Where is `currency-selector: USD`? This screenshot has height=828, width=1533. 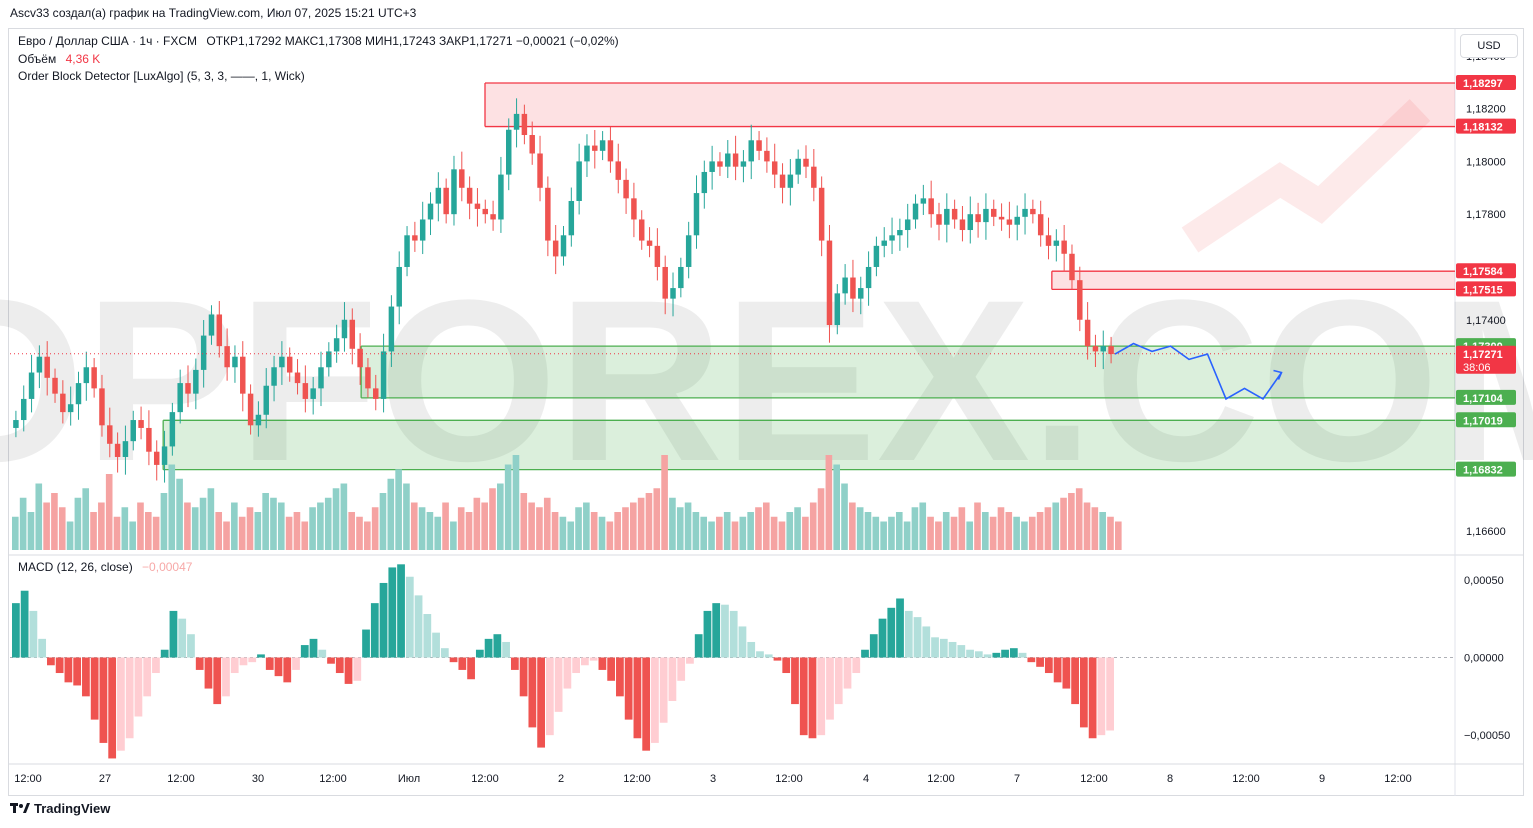
currency-selector: USD is located at coordinates (1489, 46).